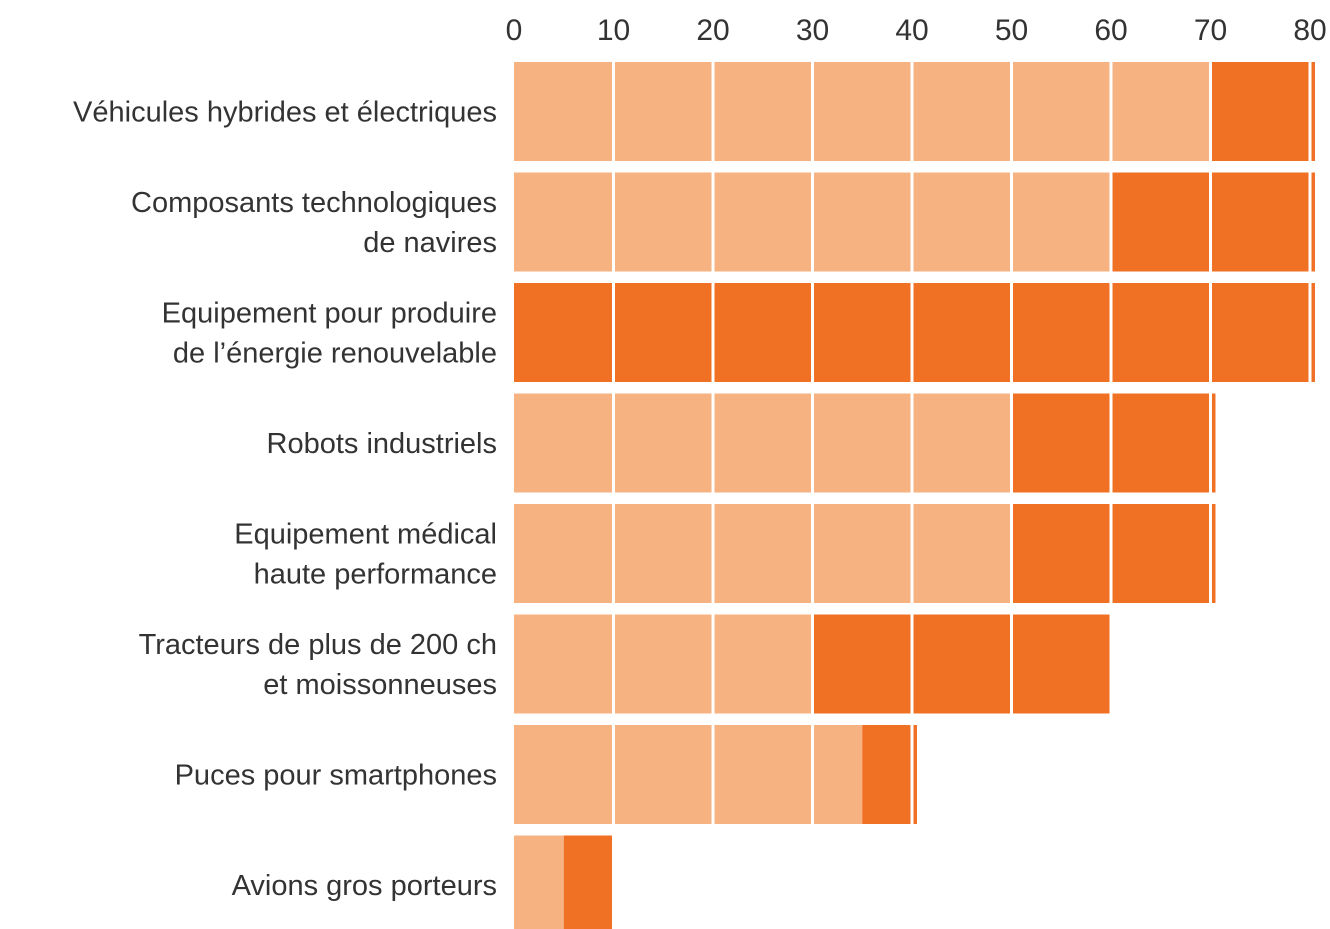 The height and width of the screenshot is (929, 1330). I want to click on category-label-row-5-line-1: Equipement médical, so click(365, 535).